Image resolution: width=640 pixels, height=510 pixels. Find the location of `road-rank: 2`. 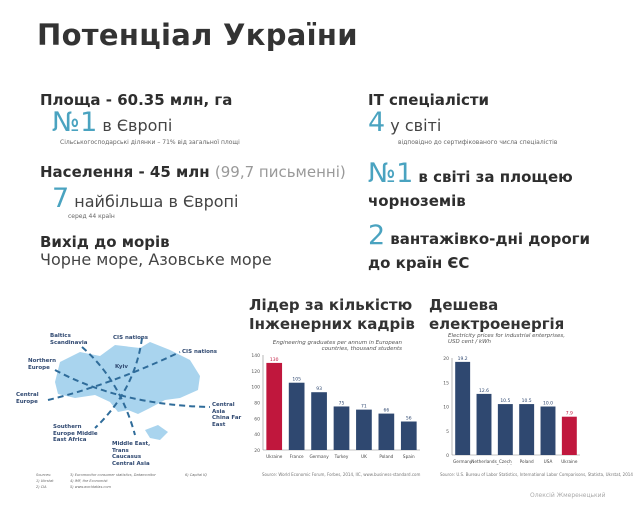

road-rank: 2 is located at coordinates (377, 235).